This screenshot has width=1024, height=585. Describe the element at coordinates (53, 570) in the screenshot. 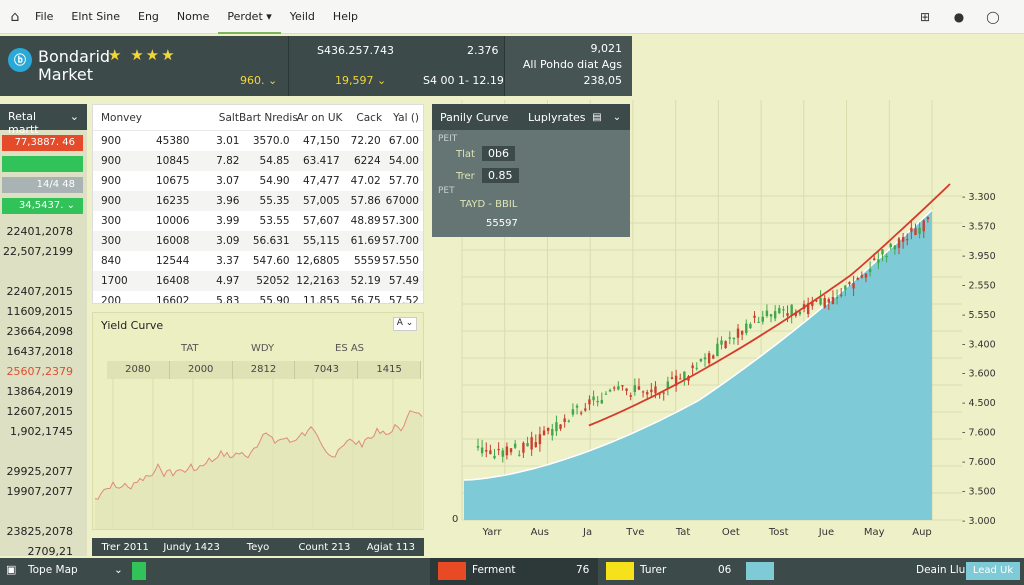

I see `bottom-left-label: Tope Map` at that location.